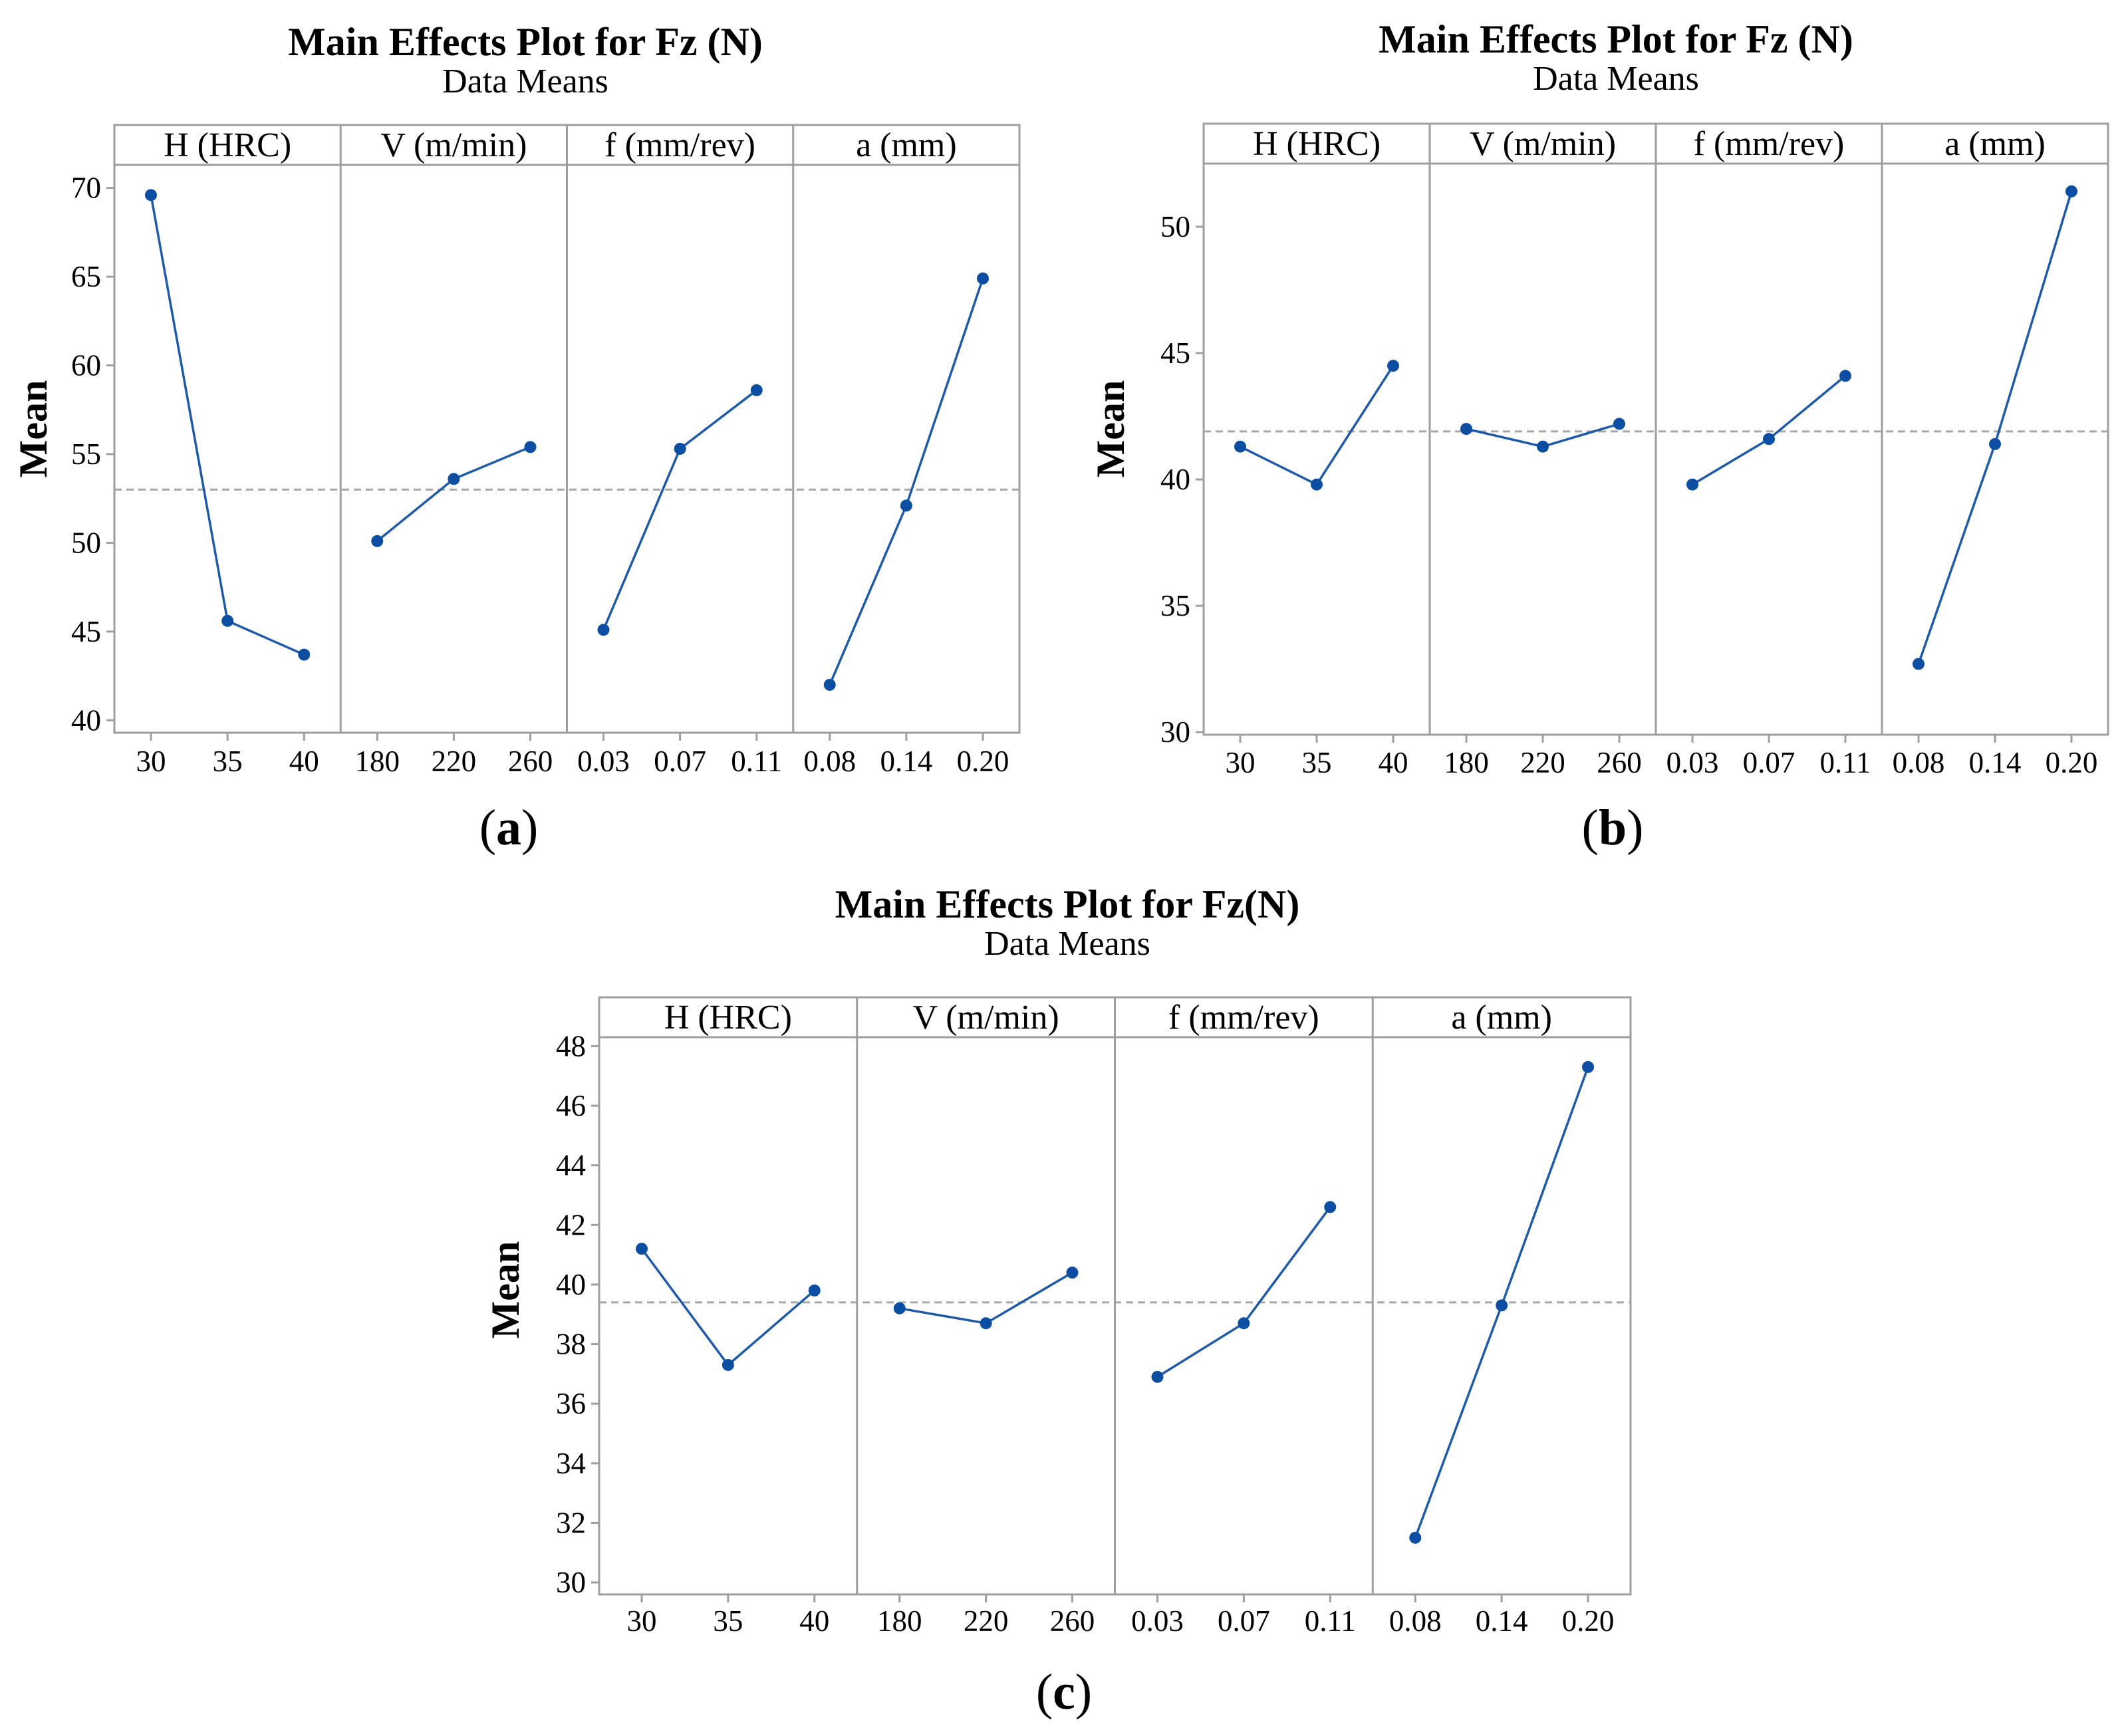 Image resolution: width=2126 pixels, height=1736 pixels. What do you see at coordinates (86, 454) in the screenshot?
I see `y-tick-label: 55` at bounding box center [86, 454].